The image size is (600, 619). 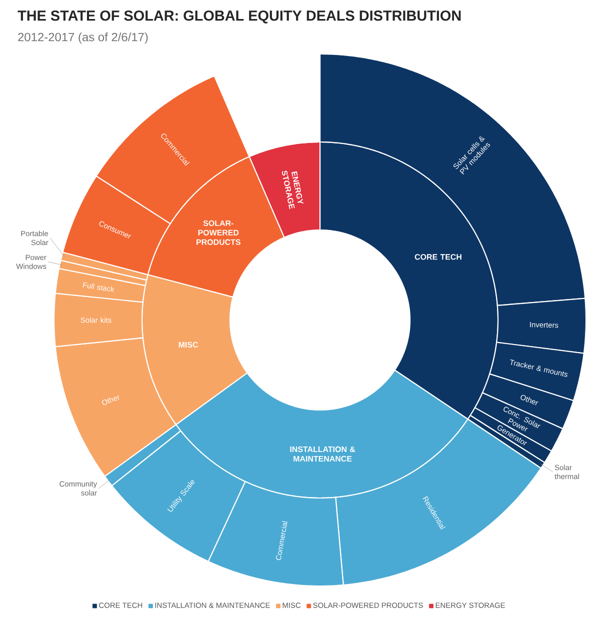 I want to click on chart-title: THE STATE OF SOLAR: GLOBAL EQUITY DEALS DISTRIBUTION, so click(x=239, y=17).